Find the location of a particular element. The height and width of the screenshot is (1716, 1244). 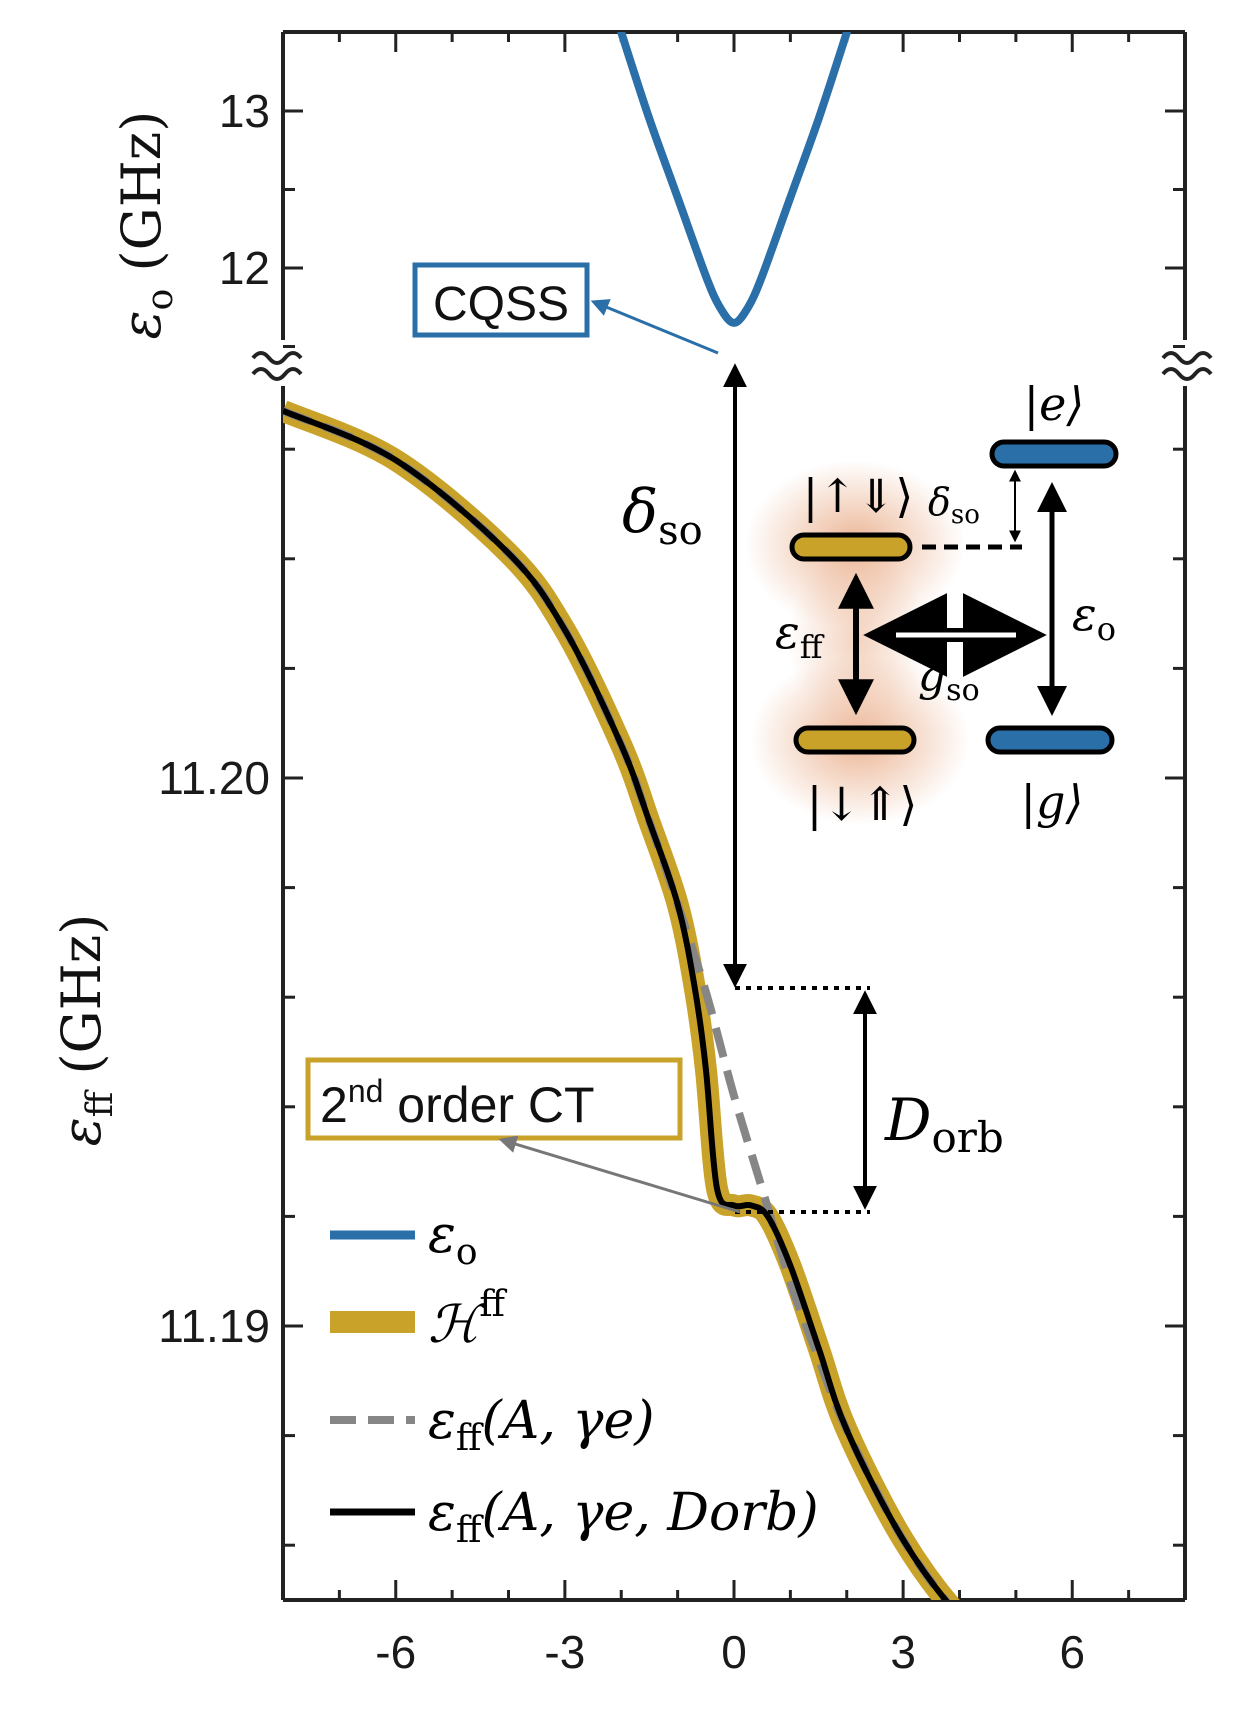

axis-break-right is located at coordinates (1187, 363).